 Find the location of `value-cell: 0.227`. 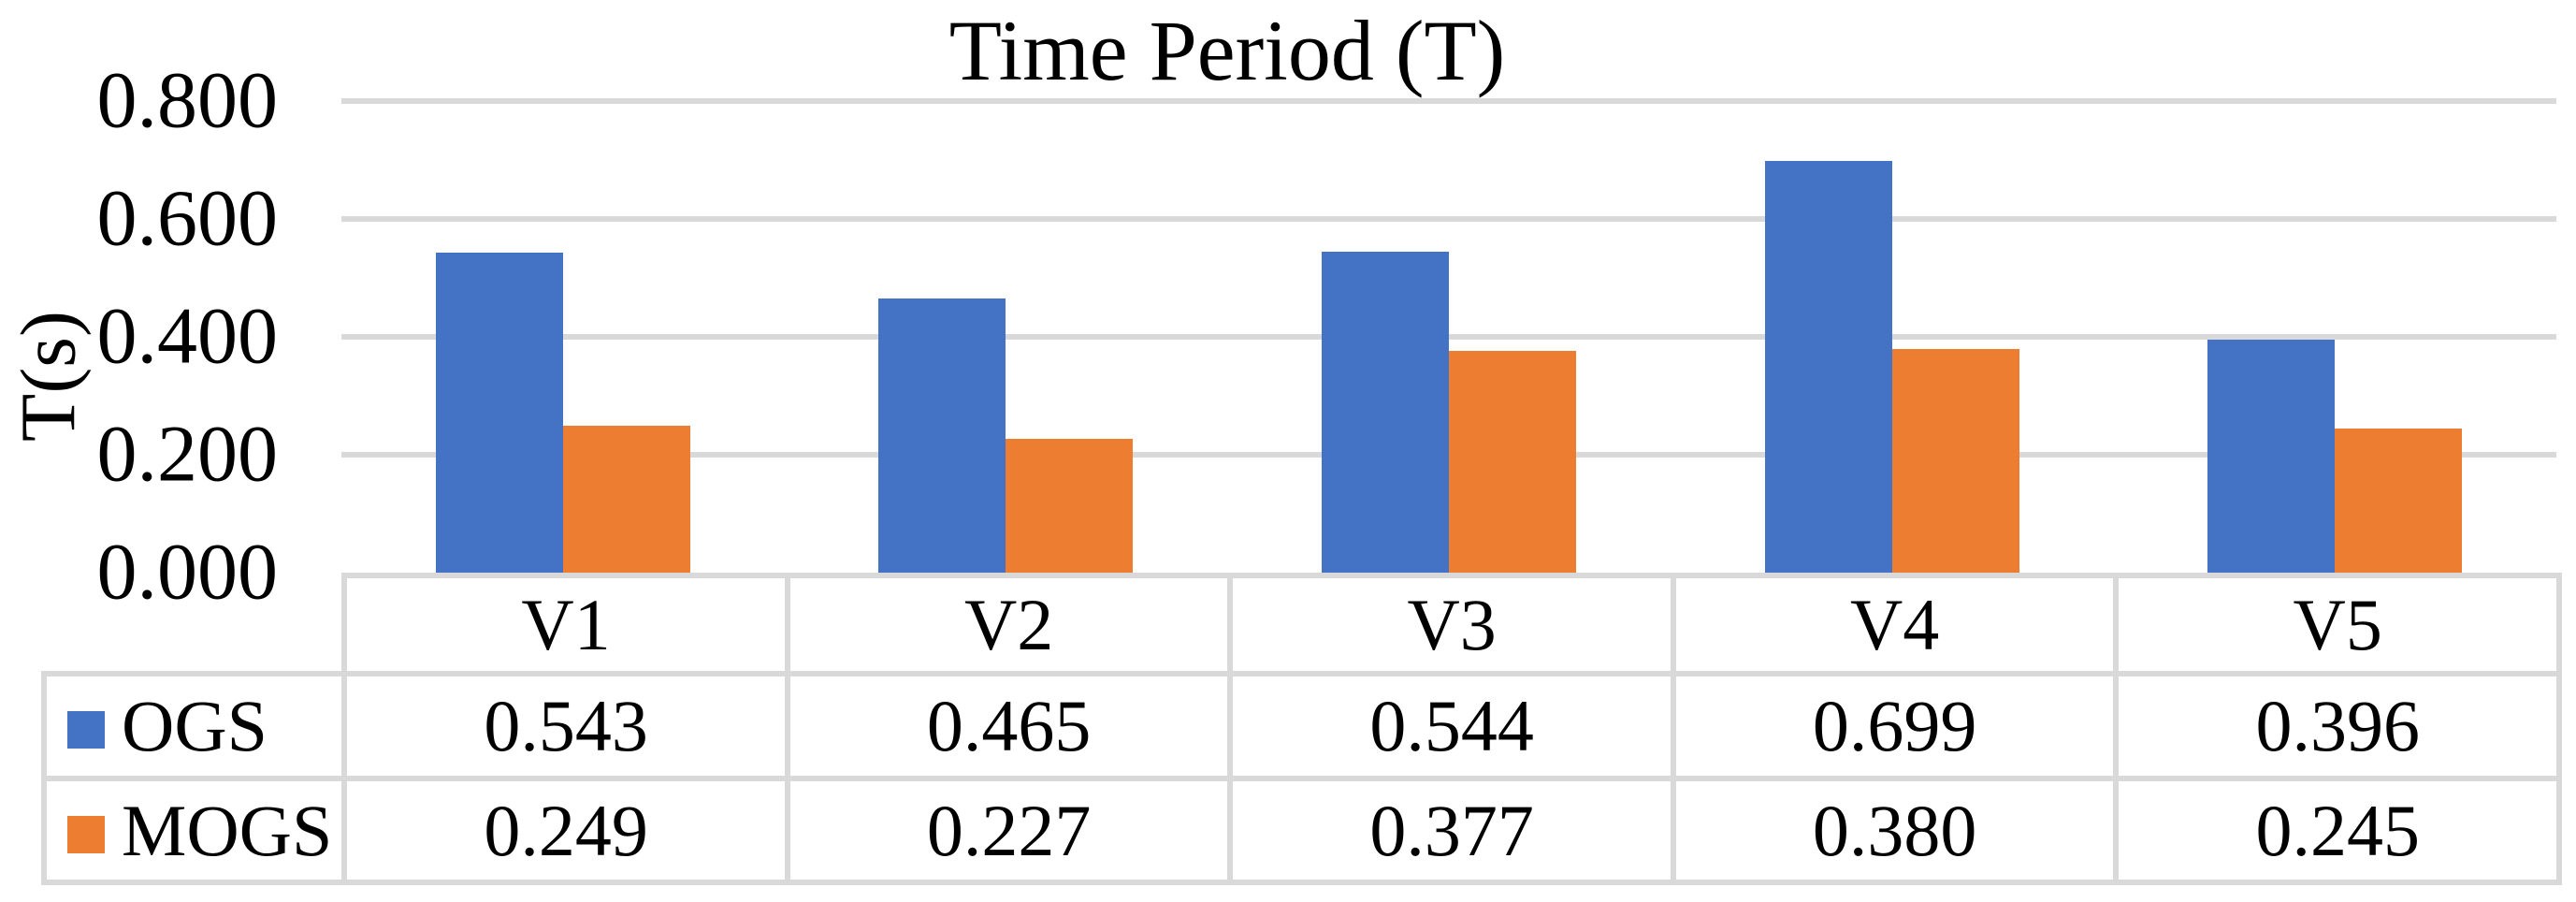

value-cell: 0.227 is located at coordinates (1009, 830).